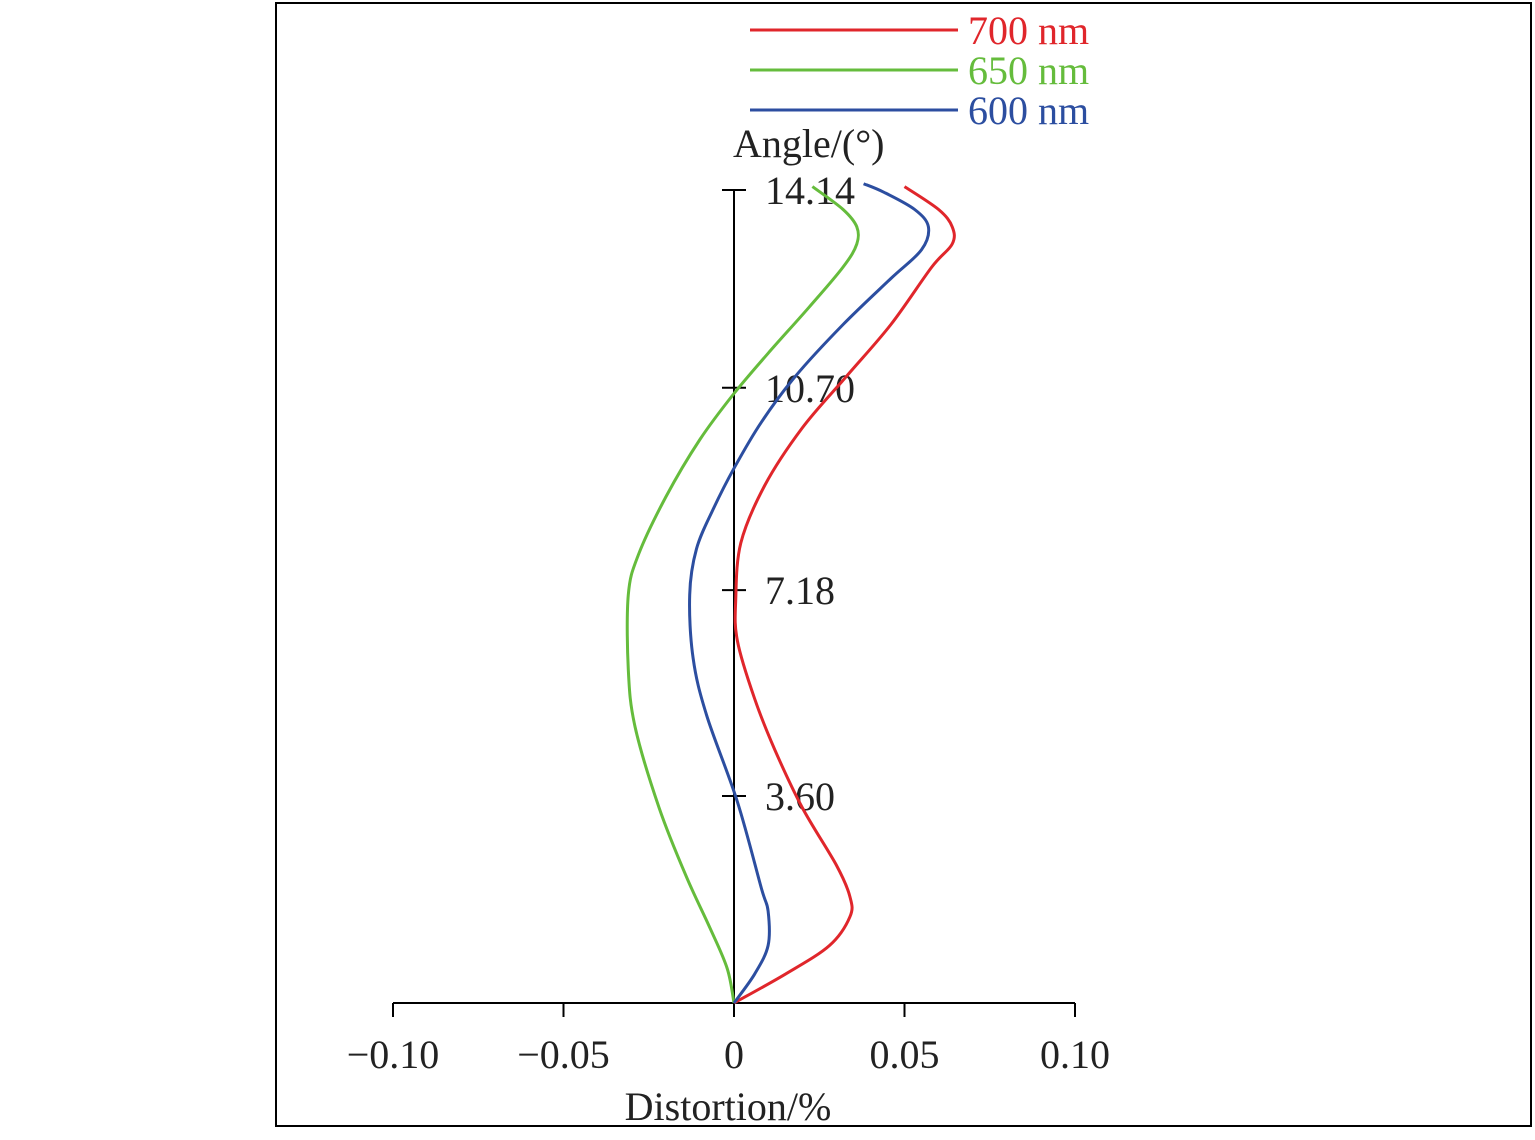 This screenshot has width=1535, height=1140. I want to click on y-tick-label: 10.70, so click(810, 388).